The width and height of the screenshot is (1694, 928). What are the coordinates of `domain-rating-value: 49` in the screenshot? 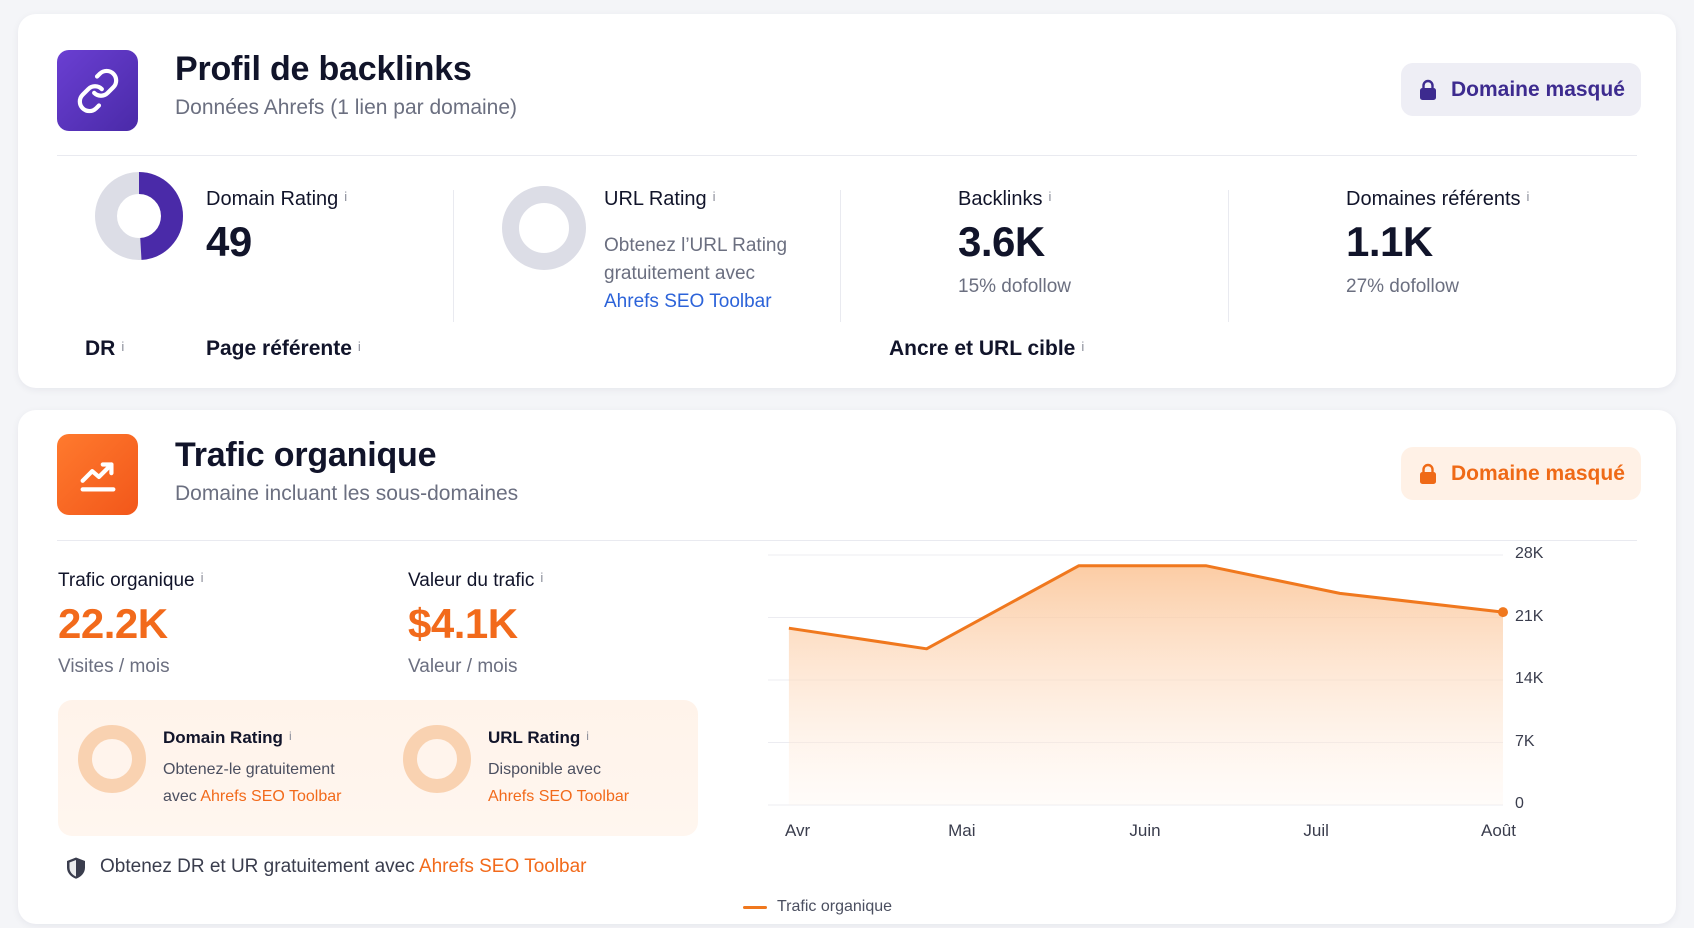 It's located at (229, 241).